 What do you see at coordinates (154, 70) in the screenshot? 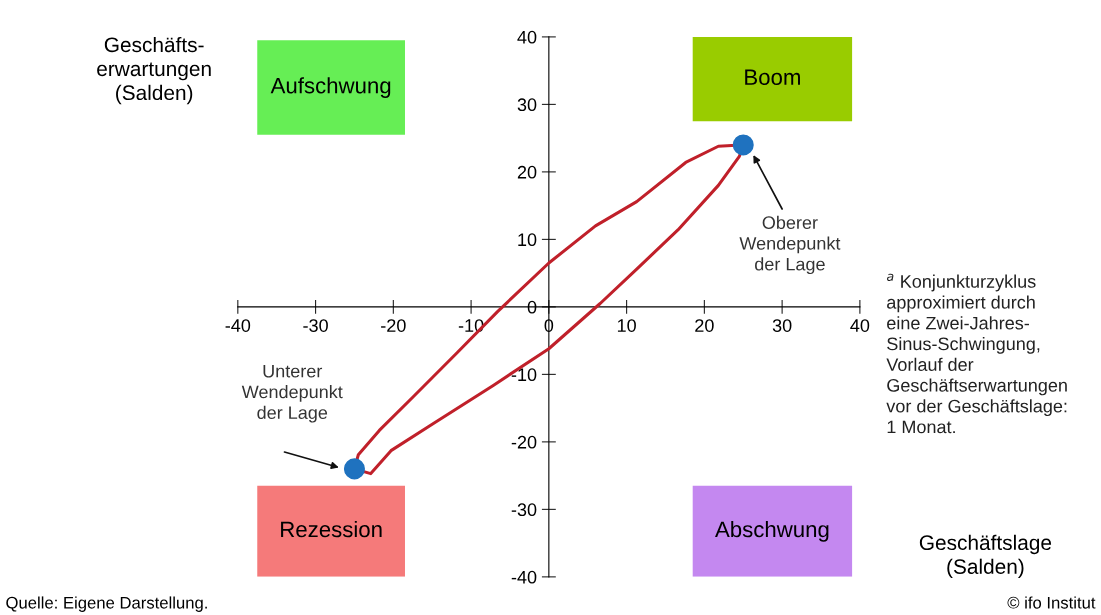
I see `y-axis-title: Geschäfts- erwartungen (Salden)` at bounding box center [154, 70].